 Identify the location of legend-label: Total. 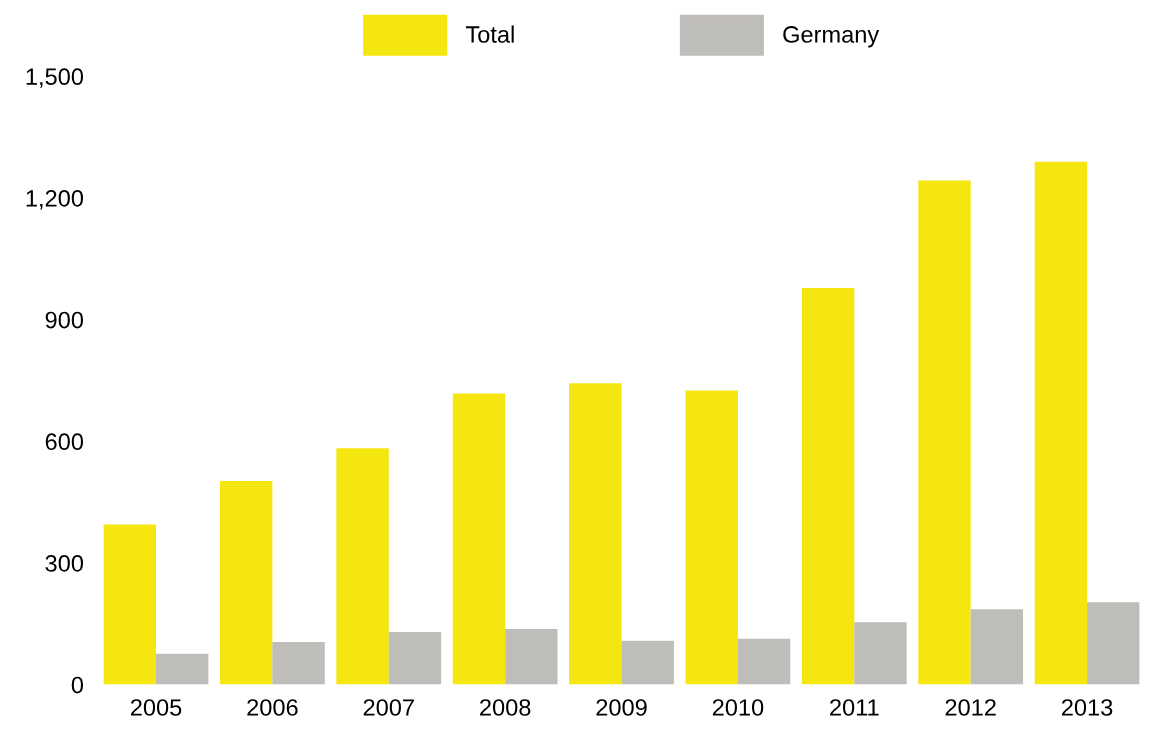
(489, 34).